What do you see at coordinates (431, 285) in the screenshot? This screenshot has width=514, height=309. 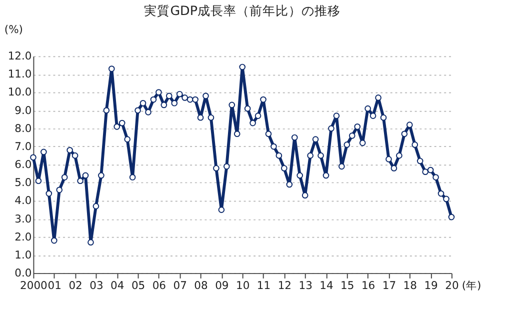 I see `x-tick-label: 19` at bounding box center [431, 285].